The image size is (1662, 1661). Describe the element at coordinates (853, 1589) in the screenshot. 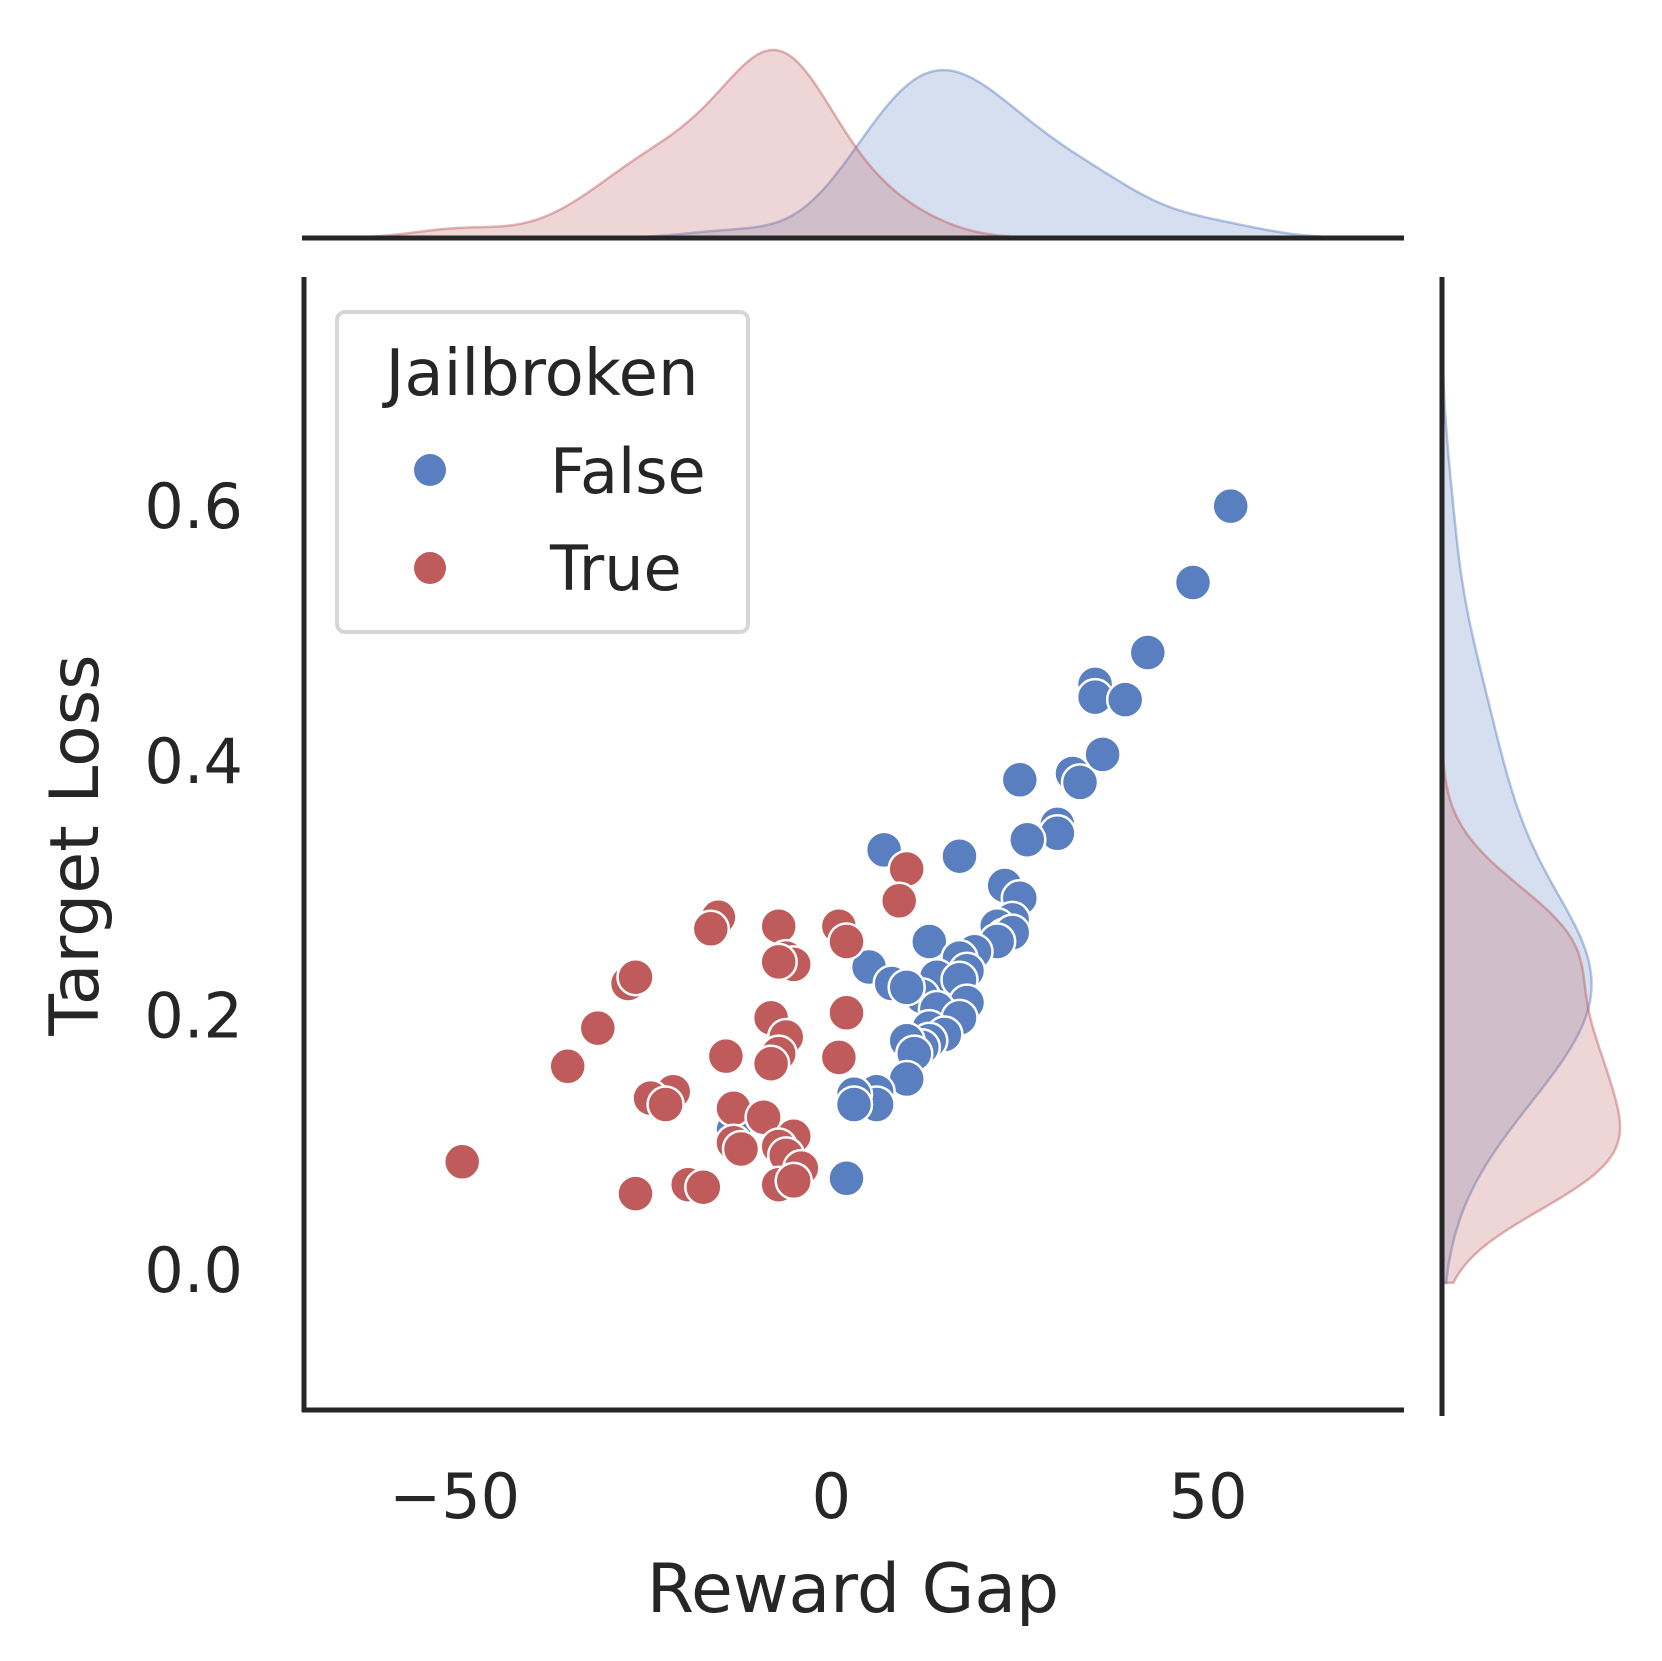

I see `x-axis-label: Reward Gap` at that location.